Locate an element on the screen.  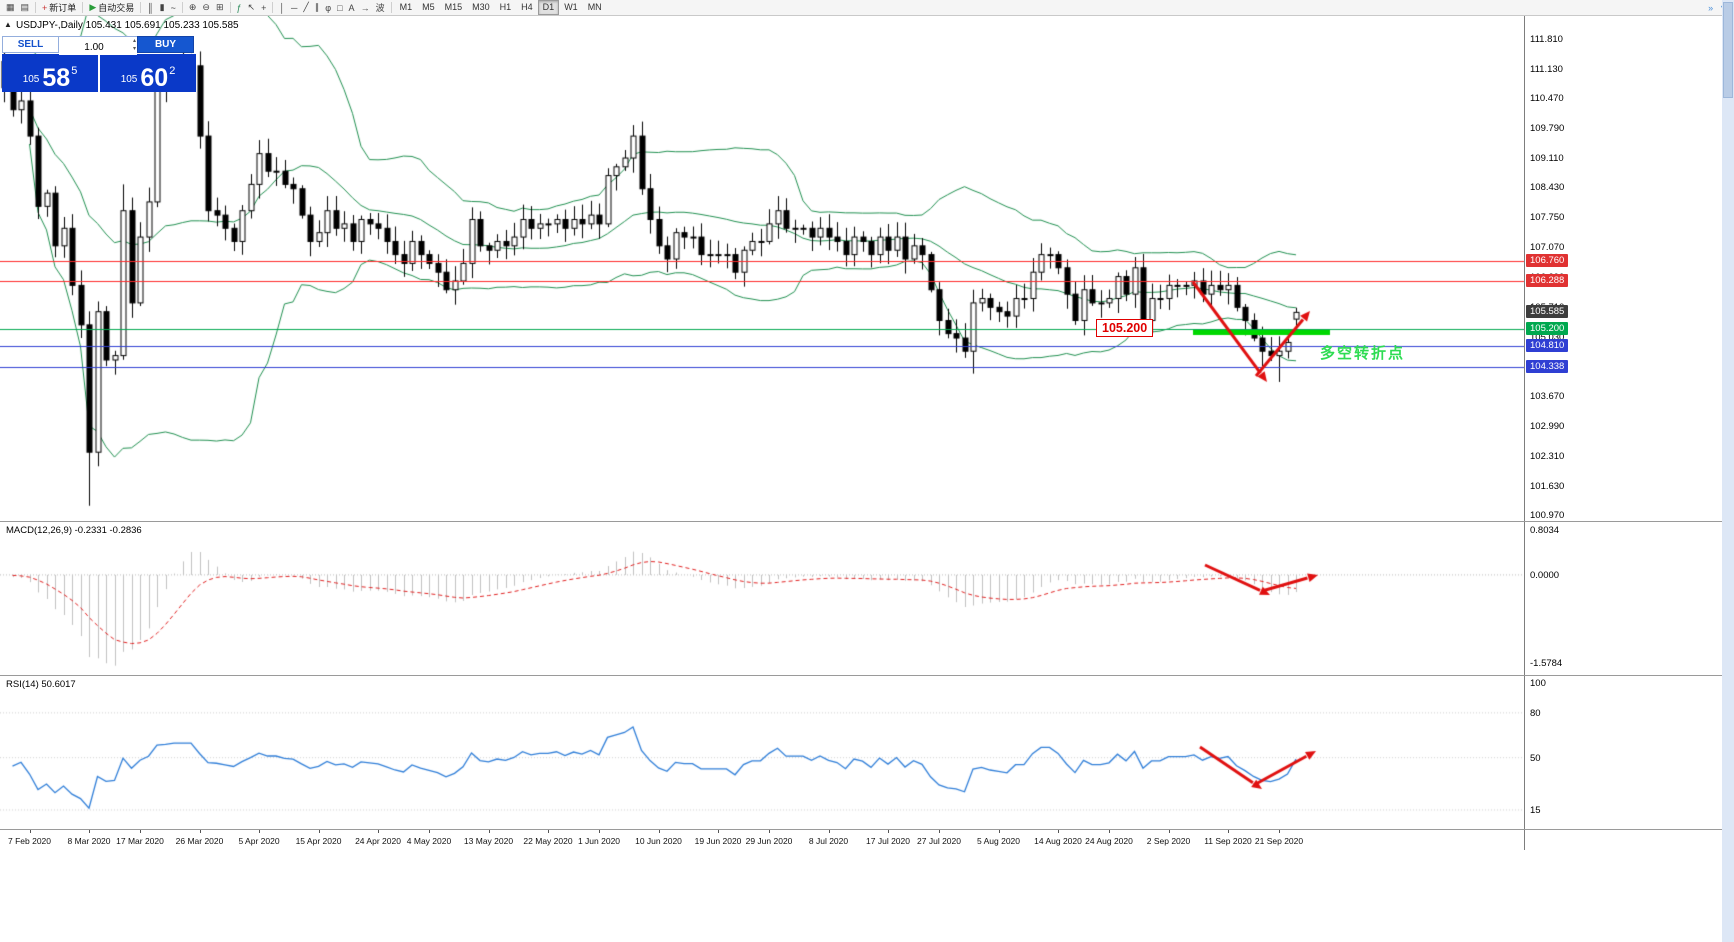
crosshair-button: + is located at coordinates (263, 7).